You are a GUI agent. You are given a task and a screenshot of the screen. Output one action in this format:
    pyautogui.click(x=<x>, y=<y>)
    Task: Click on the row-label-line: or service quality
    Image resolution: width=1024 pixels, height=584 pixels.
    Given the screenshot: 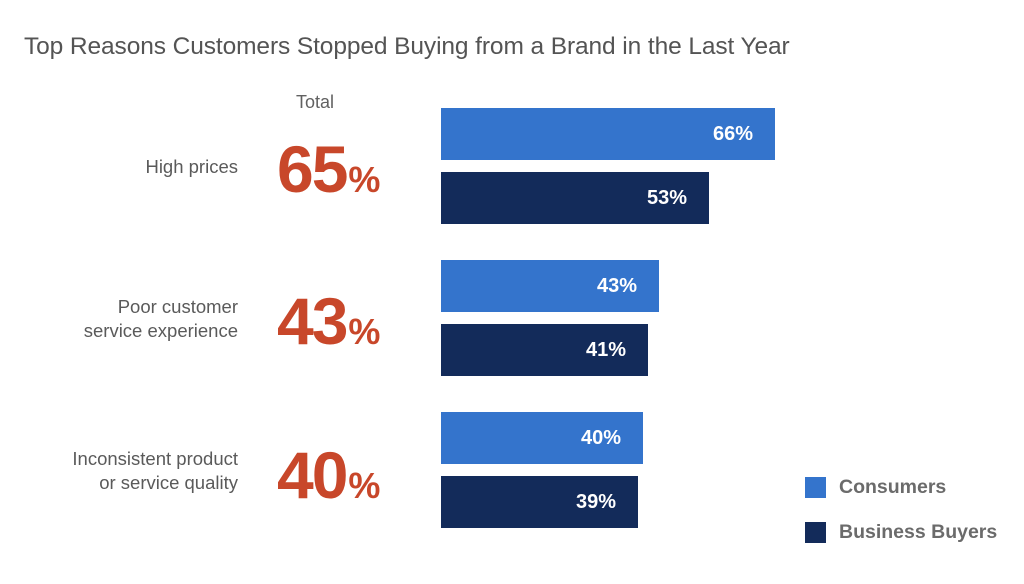 What is the action you would take?
    pyautogui.click(x=168, y=482)
    